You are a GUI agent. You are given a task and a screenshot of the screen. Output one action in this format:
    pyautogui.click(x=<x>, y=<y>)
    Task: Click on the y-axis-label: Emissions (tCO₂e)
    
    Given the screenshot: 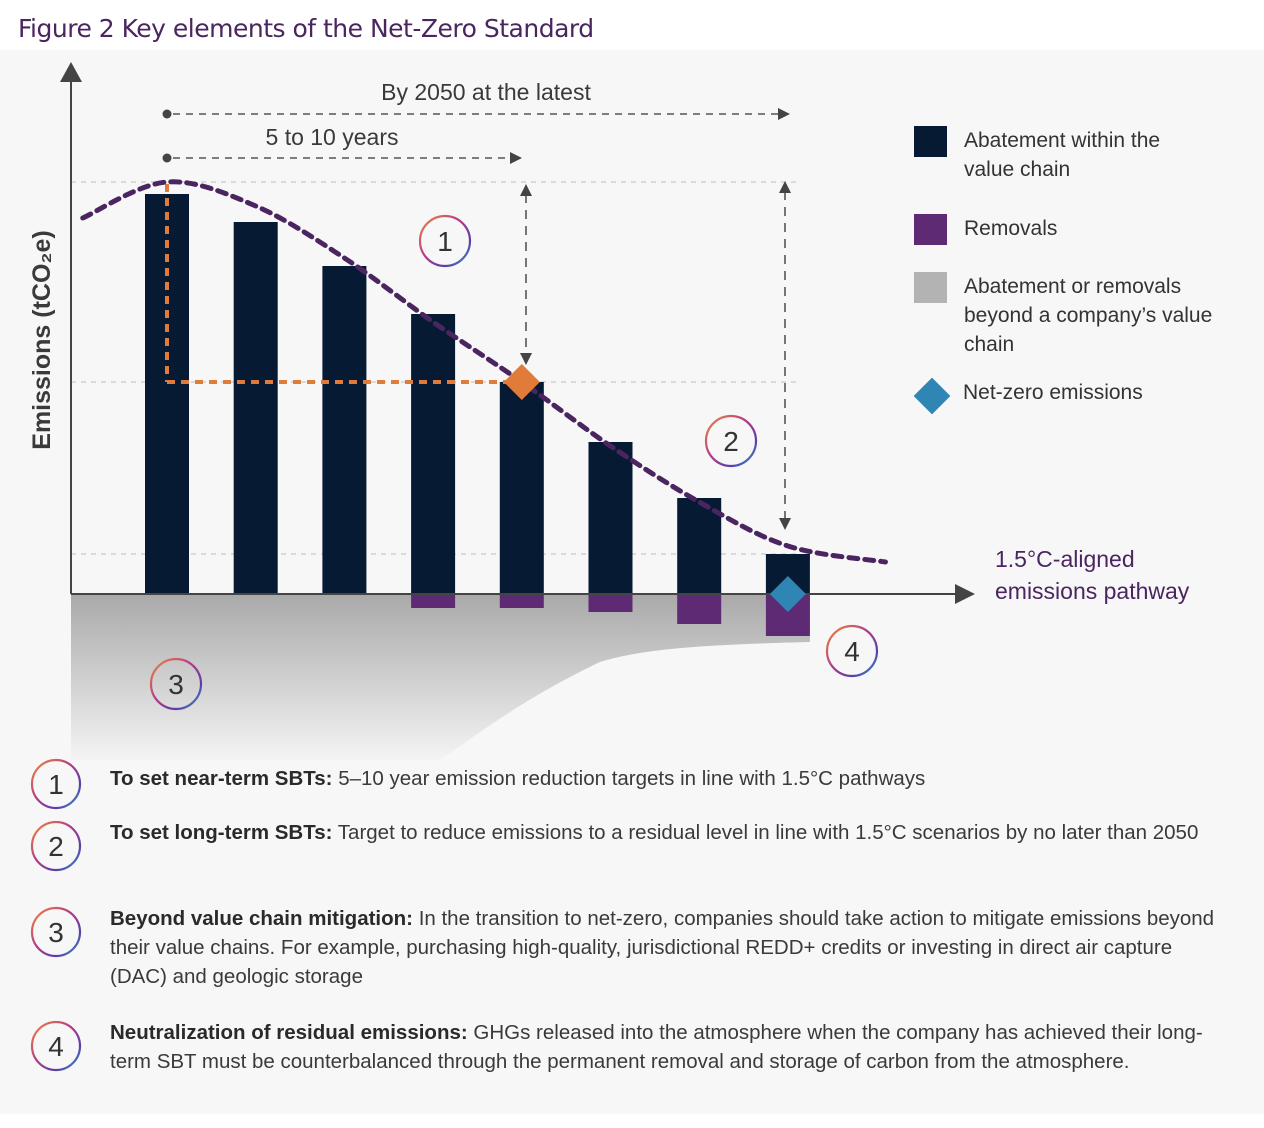 What is the action you would take?
    pyautogui.click(x=42, y=339)
    